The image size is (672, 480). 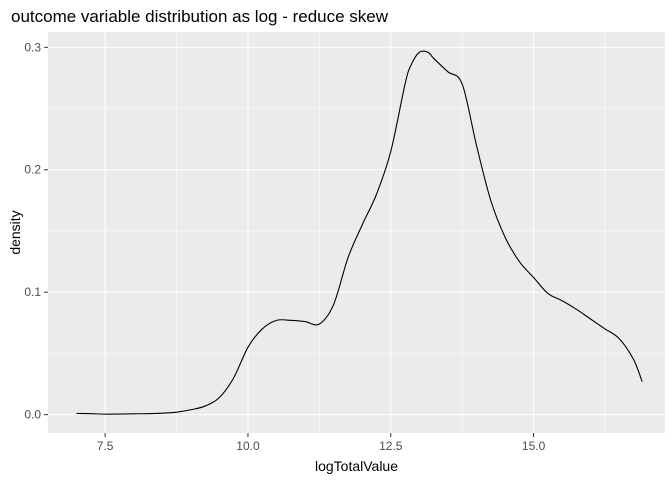 I want to click on y-tick-label: 0.2, so click(x=32, y=170).